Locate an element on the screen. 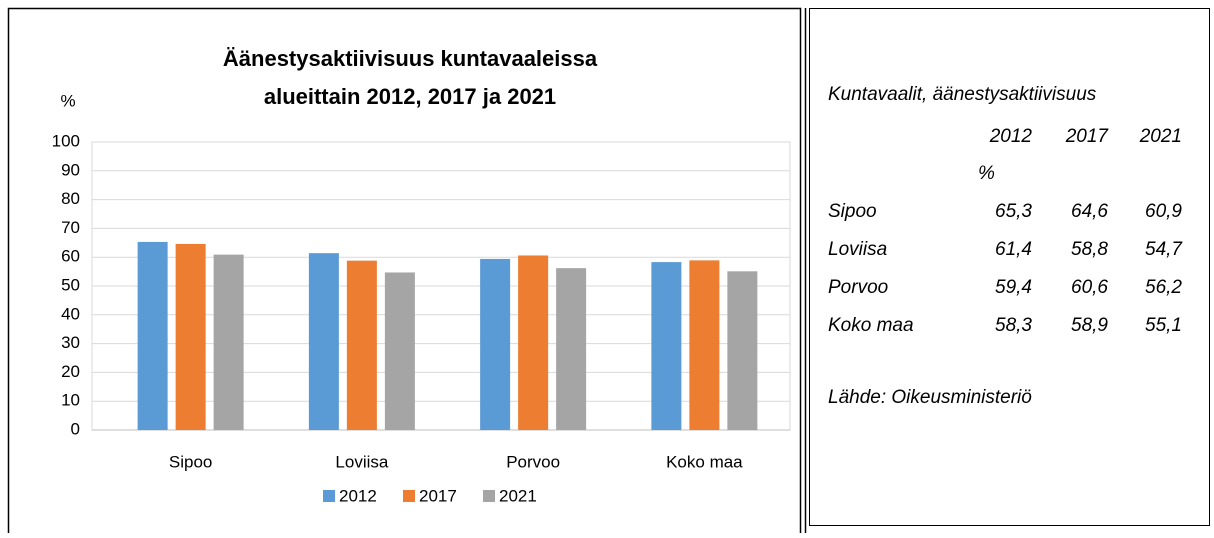 This screenshot has height=538, width=1214. x-tick-label: Porvoo is located at coordinates (533, 461).